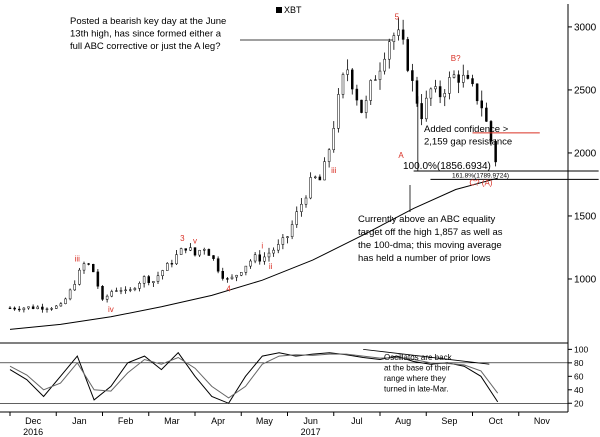 This screenshot has width=600, height=437. Describe the element at coordinates (427, 219) in the screenshot. I see `annotation-text-line: Currently above an ABC equality` at that location.